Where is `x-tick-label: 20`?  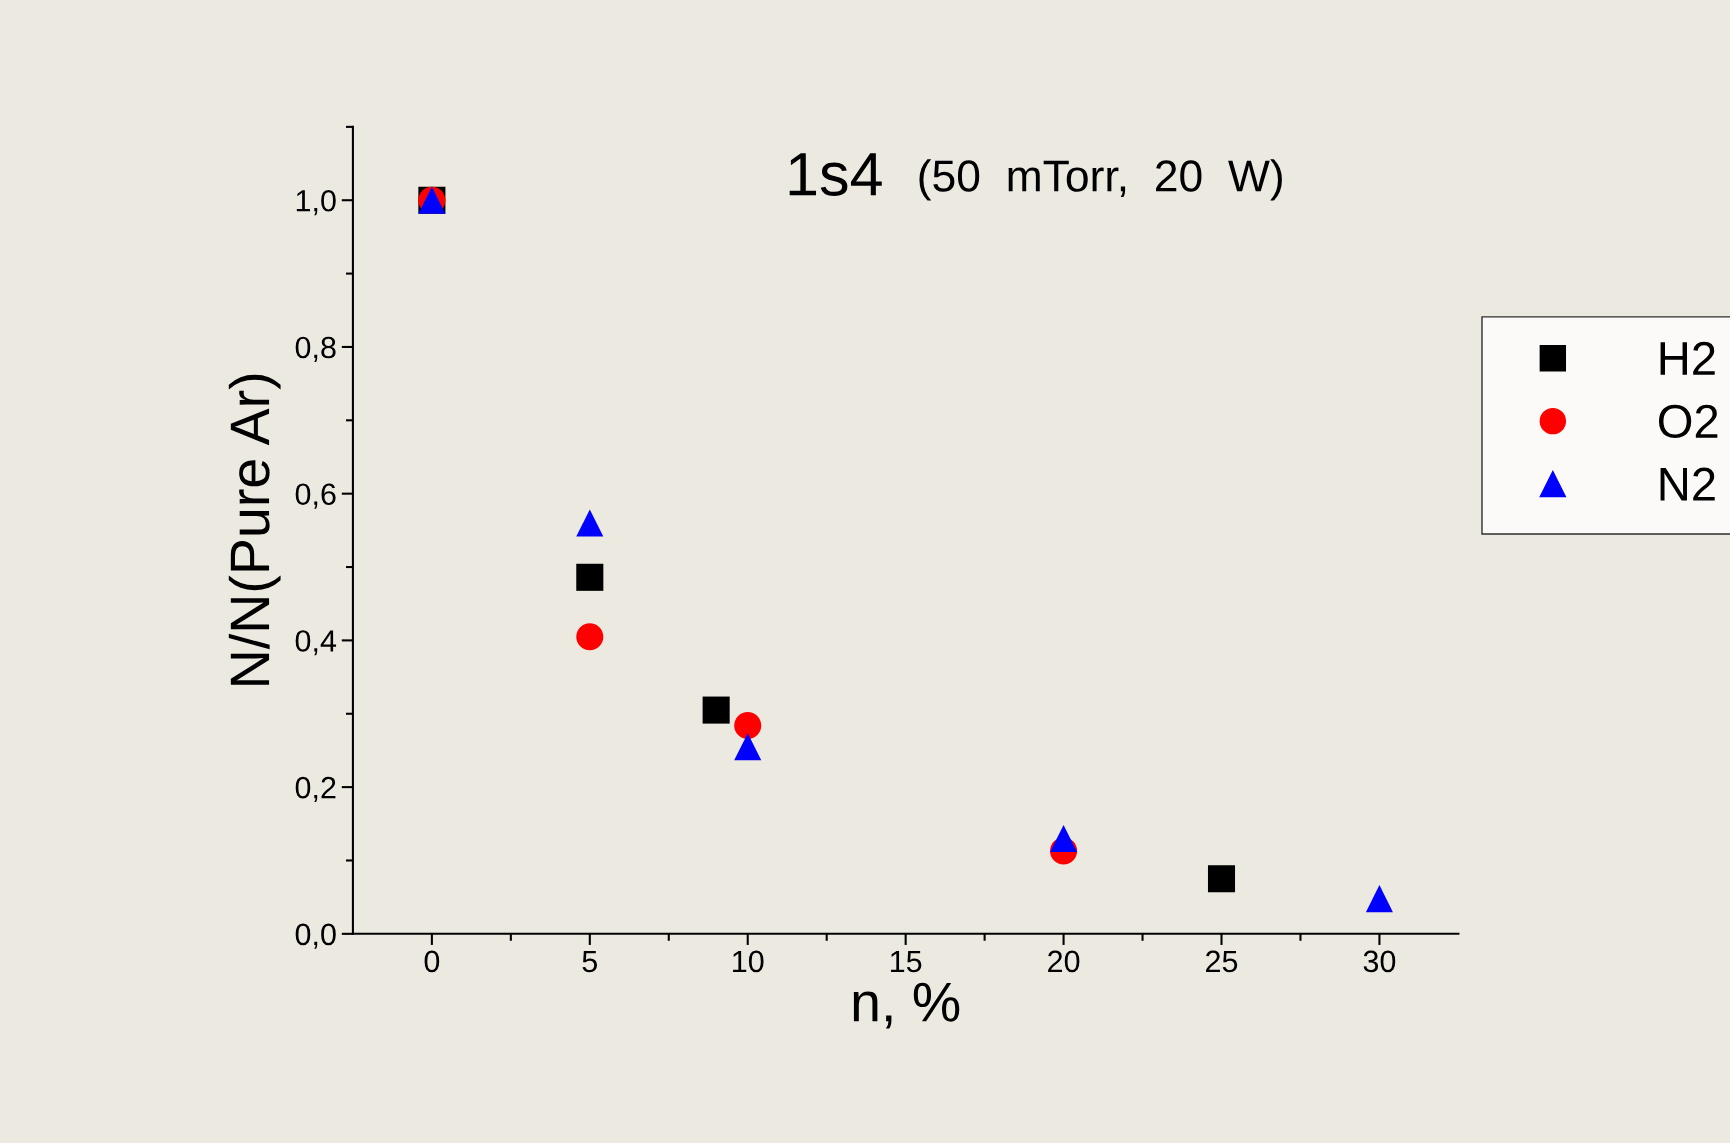 x-tick-label: 20 is located at coordinates (1064, 961).